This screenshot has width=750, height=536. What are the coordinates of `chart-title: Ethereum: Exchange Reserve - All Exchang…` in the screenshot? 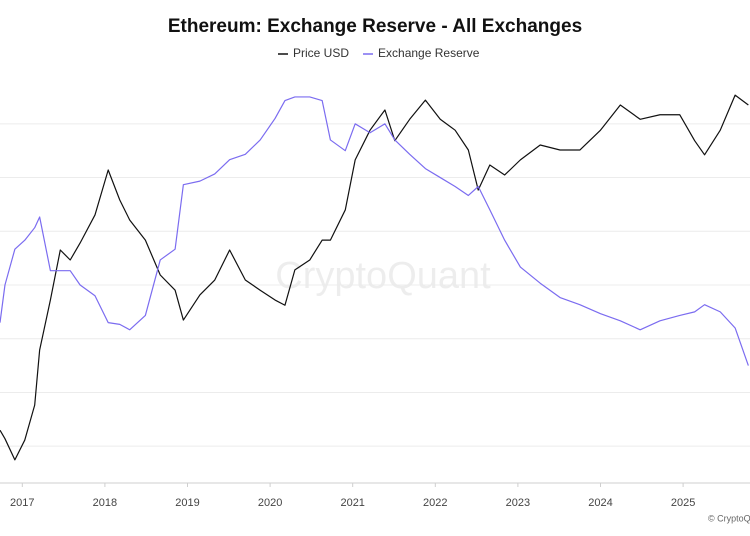 It's located at (375, 26).